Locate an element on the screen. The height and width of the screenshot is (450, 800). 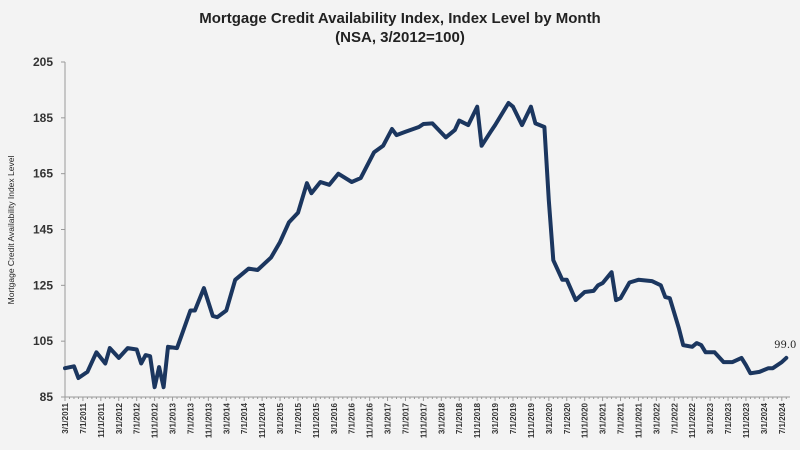
chart-subtitle: (NSA, 3/2012=100) is located at coordinates (400, 37).